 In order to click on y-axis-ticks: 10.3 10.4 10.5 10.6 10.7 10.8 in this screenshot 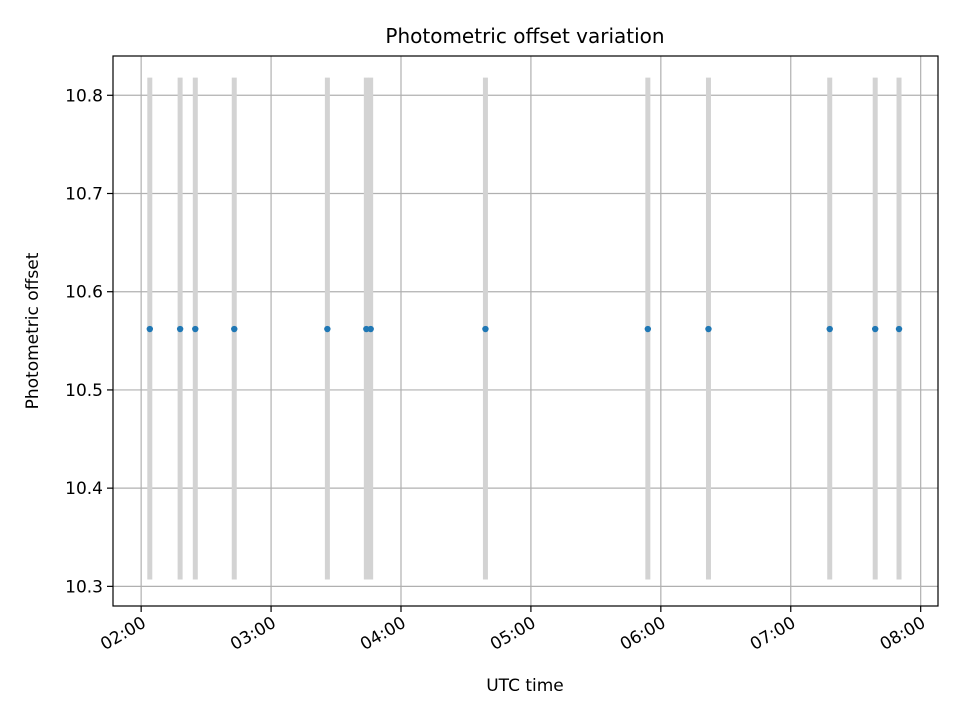, I will do `click(89, 341)`.